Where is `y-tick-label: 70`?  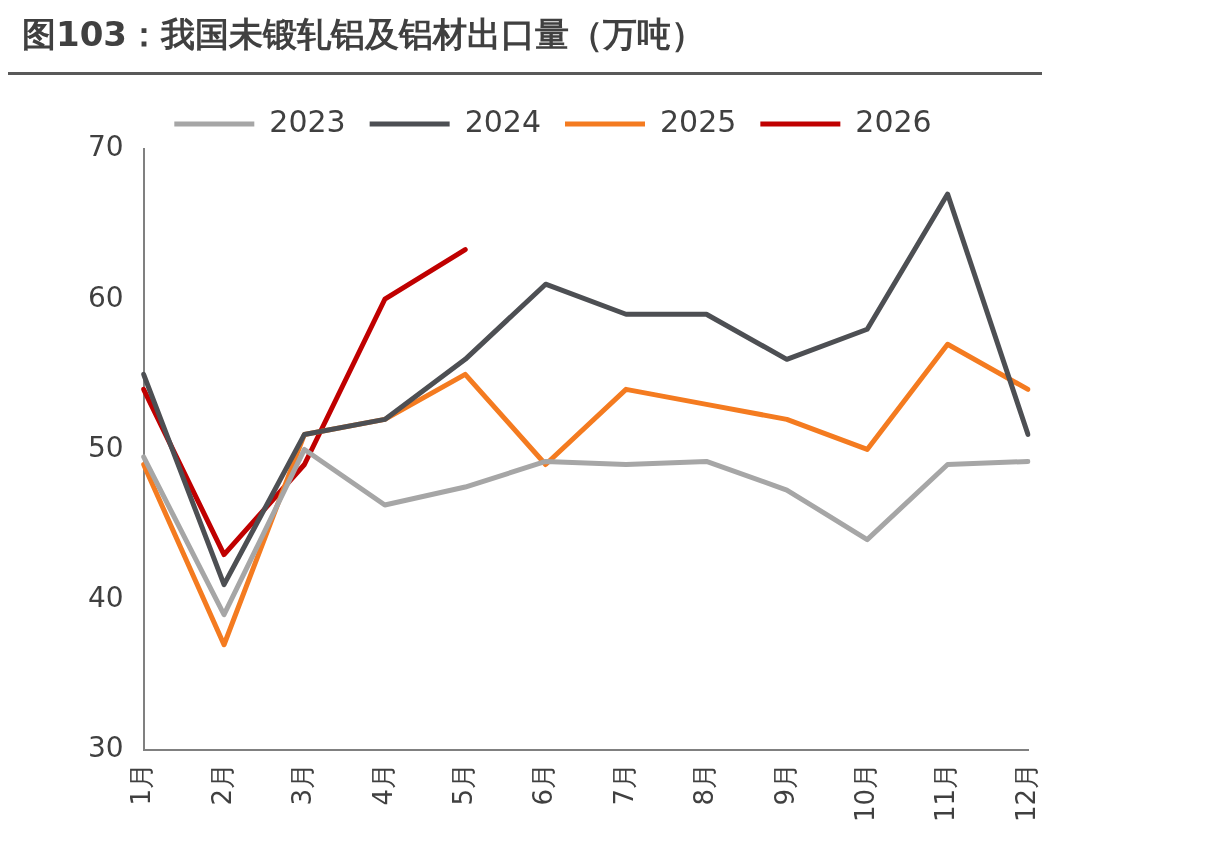 y-tick-label: 70 is located at coordinates (105, 147).